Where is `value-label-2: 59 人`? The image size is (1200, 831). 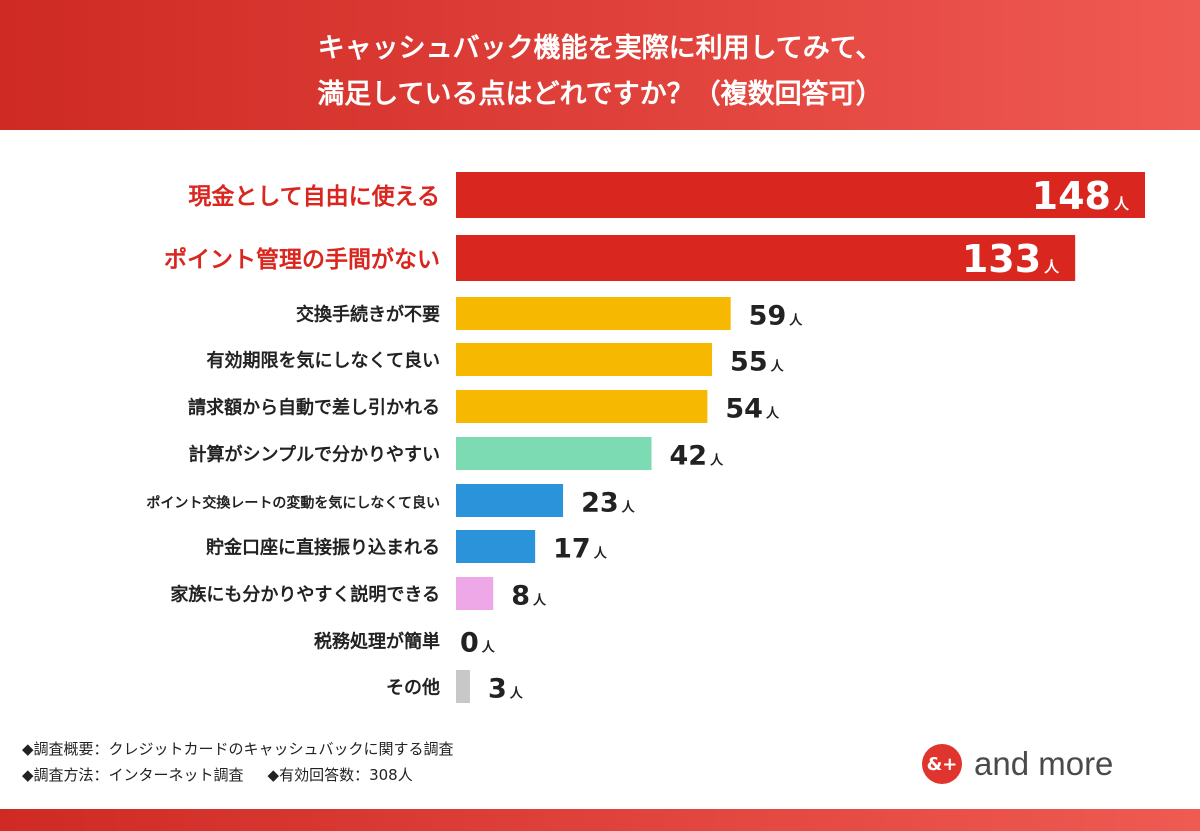 value-label-2: 59 人 is located at coordinates (776, 316).